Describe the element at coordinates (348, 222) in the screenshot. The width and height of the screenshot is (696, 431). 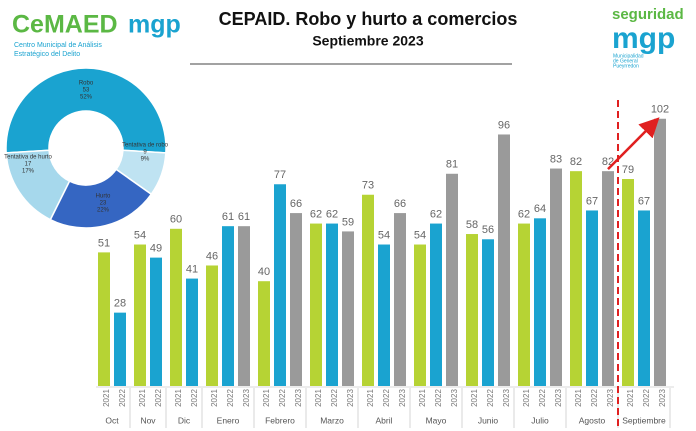
I see `value-label: 59` at that location.